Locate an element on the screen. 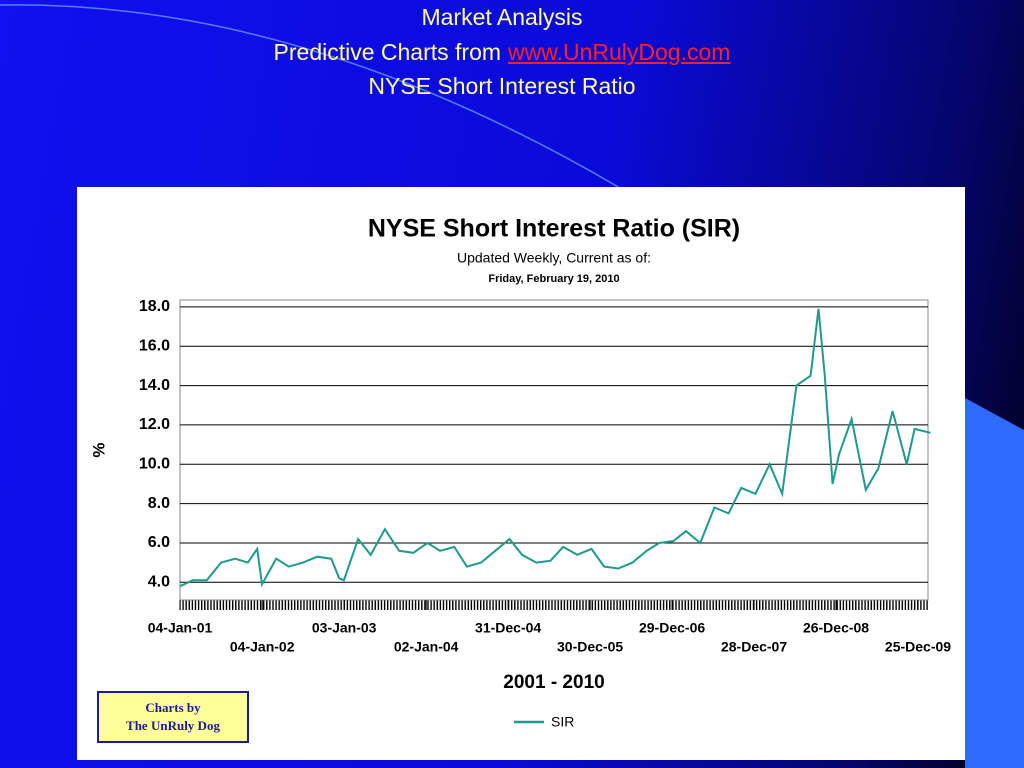 This screenshot has width=1024, height=768. x-tick-label: 29-Dec-06 is located at coordinates (672, 628).